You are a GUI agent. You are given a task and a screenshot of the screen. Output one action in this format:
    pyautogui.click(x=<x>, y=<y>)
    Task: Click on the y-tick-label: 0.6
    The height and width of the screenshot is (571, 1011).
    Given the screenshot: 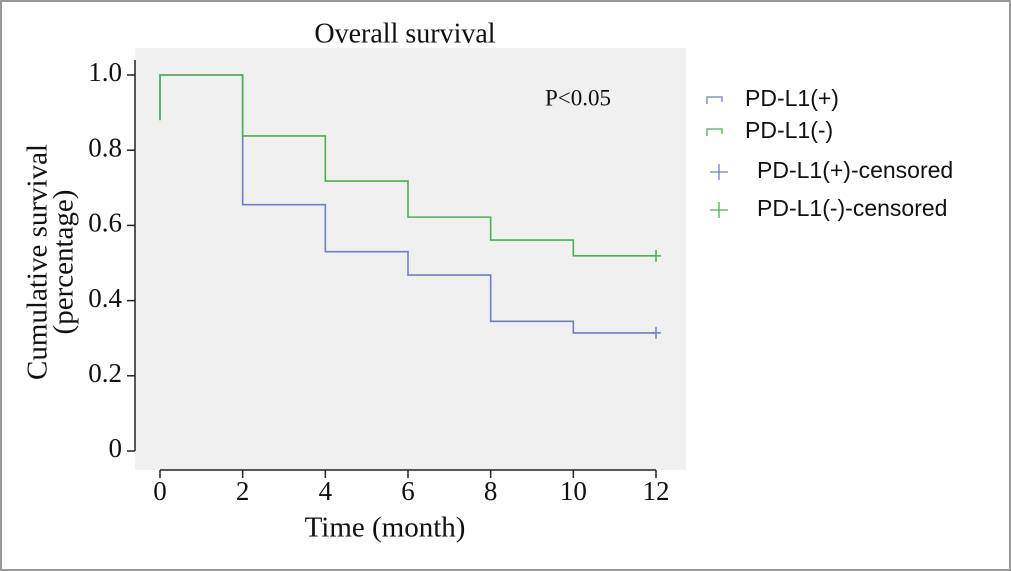 What is the action you would take?
    pyautogui.click(x=105, y=223)
    